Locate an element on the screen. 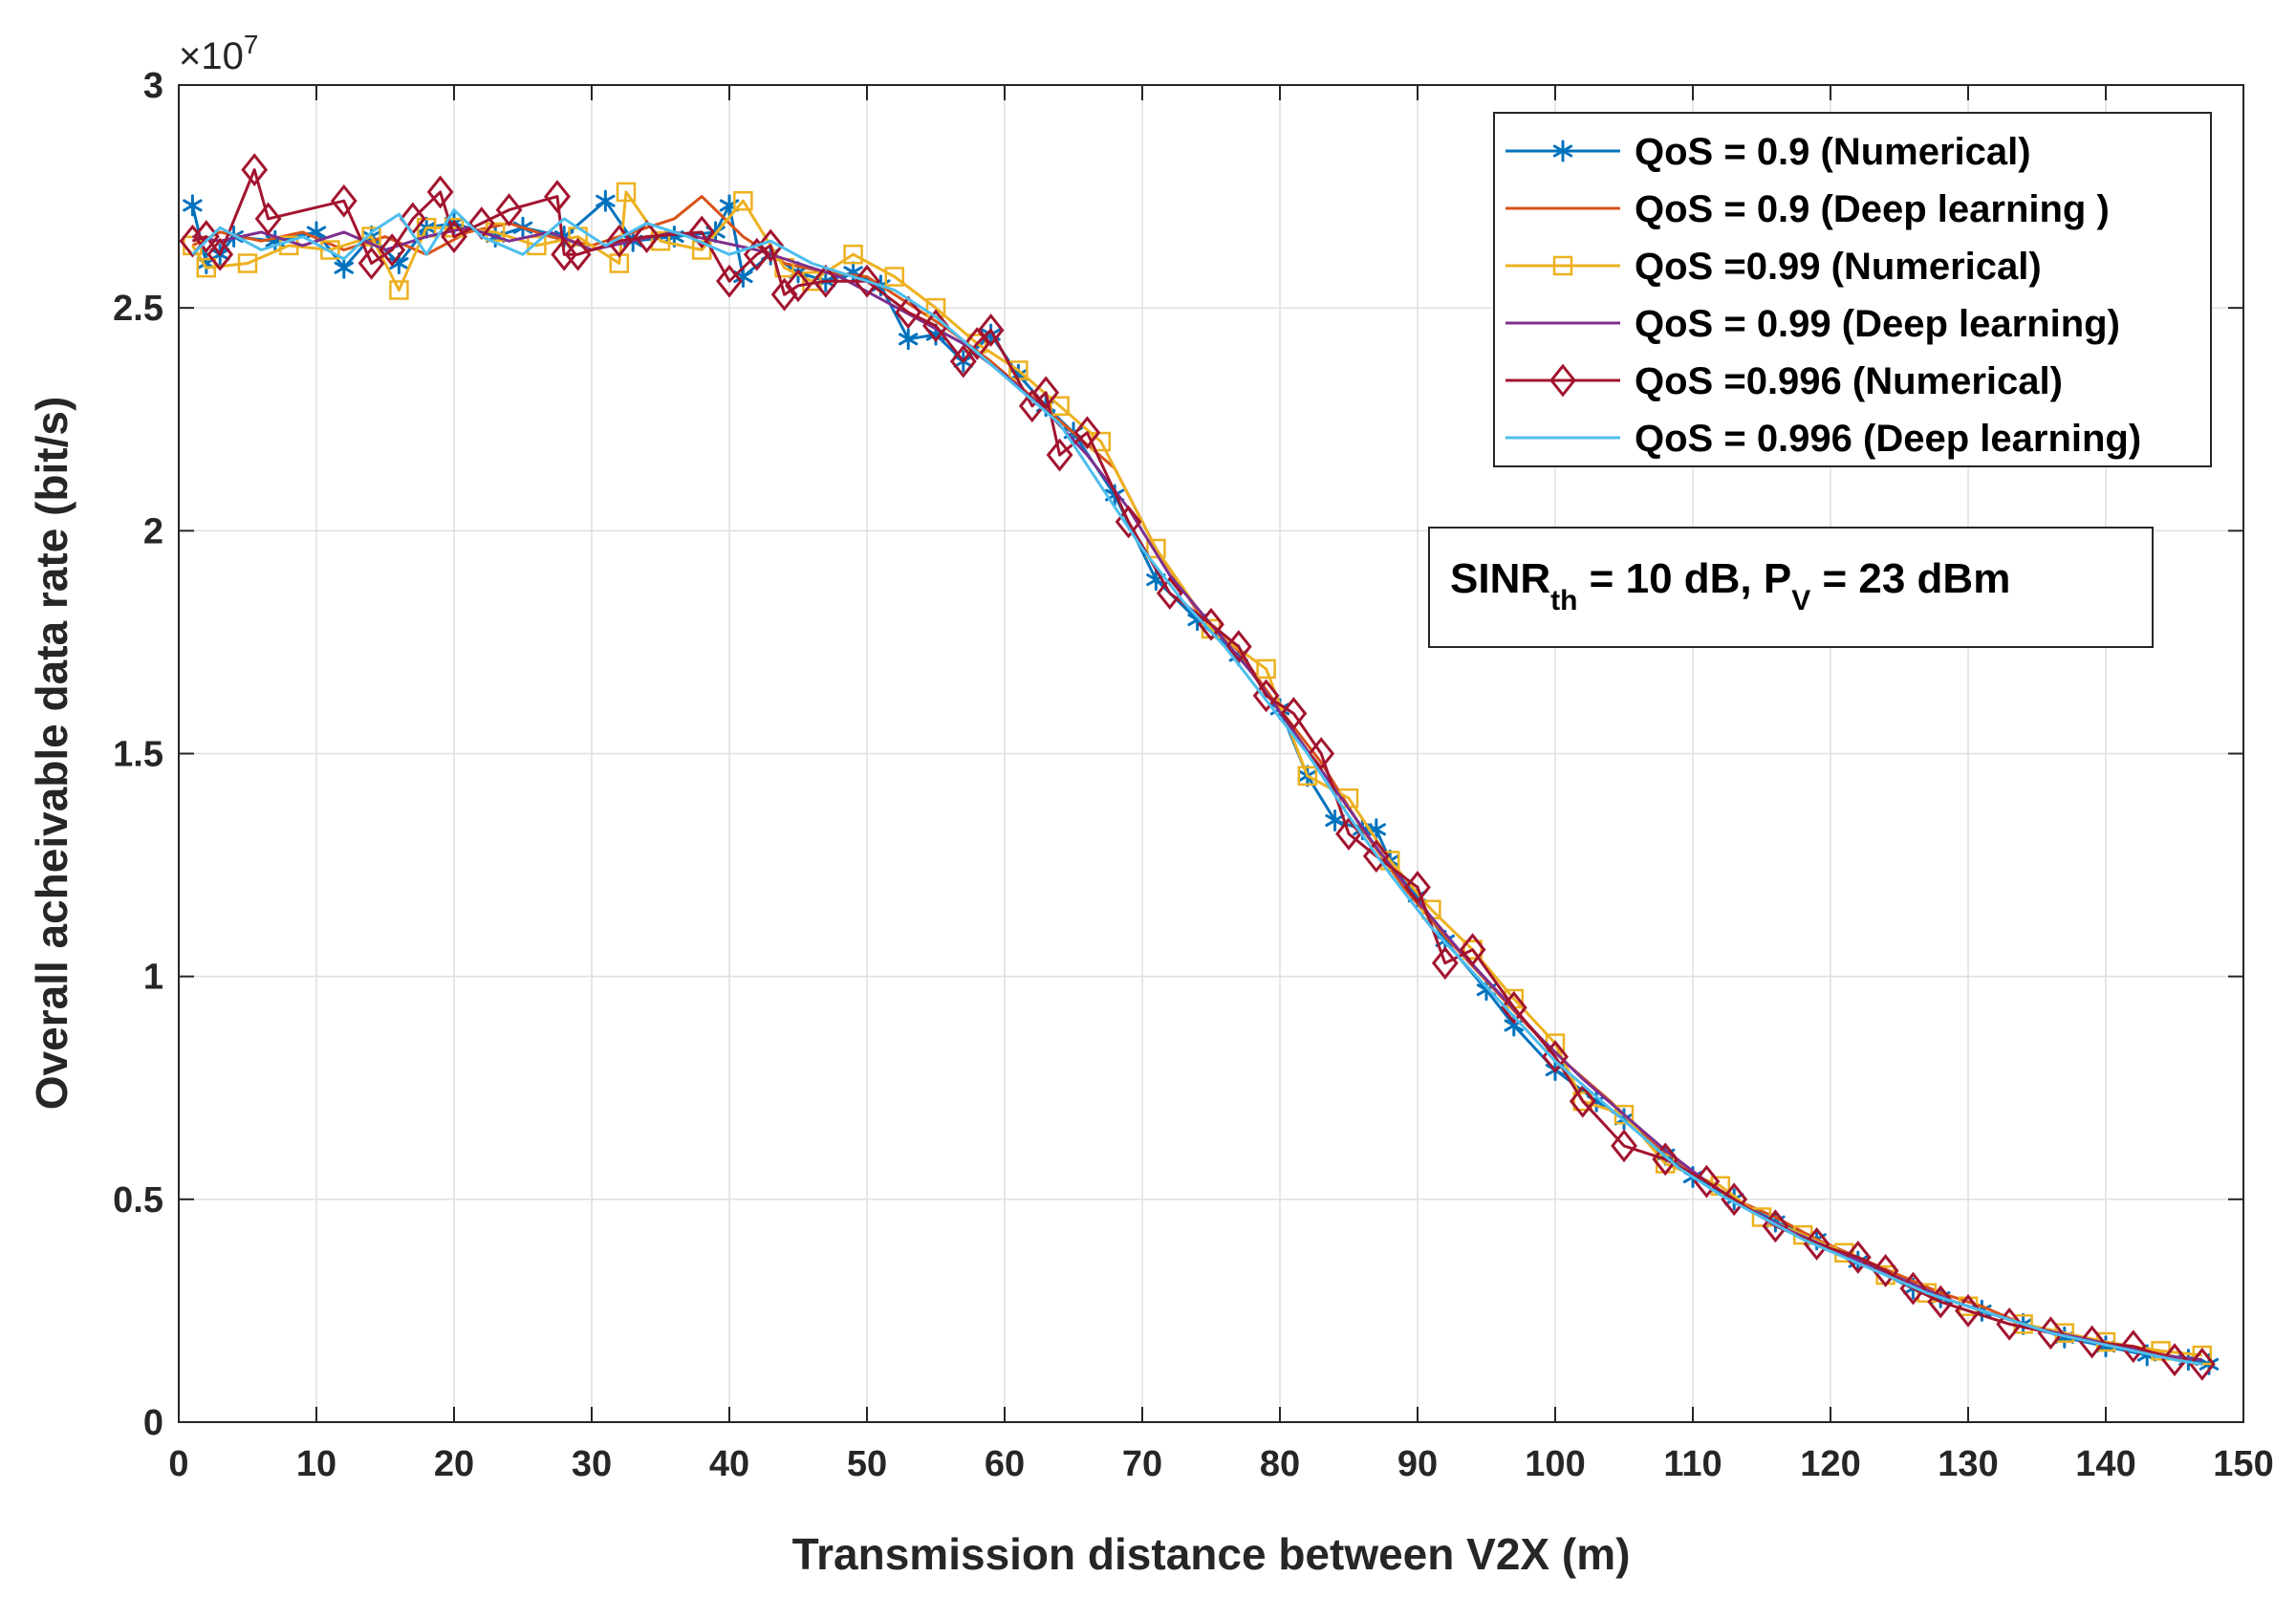 The width and height of the screenshot is (2296, 1598). x-axis-label: Transmission distance between V2X (m) is located at coordinates (1211, 1554).